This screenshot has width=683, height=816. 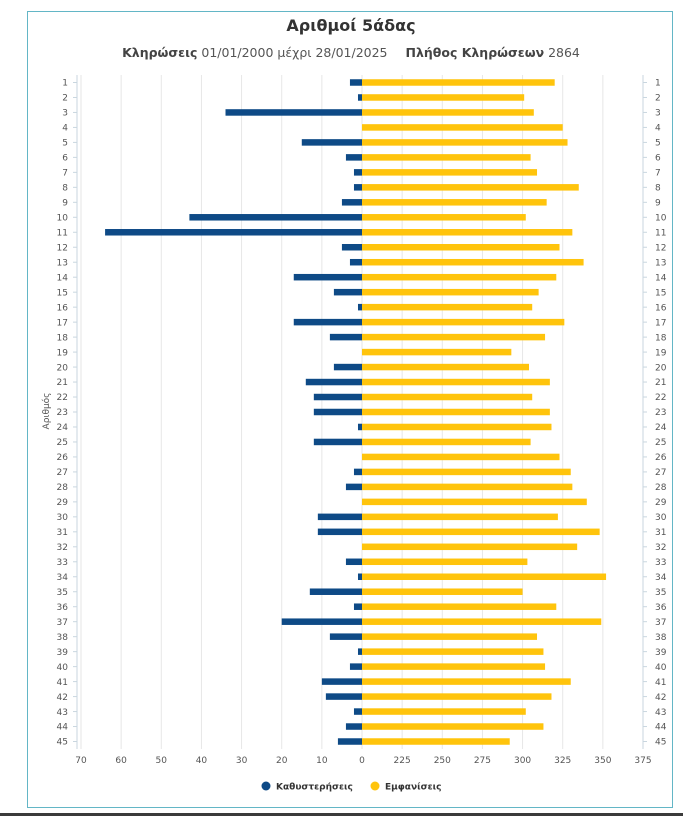 What do you see at coordinates (661, 503) in the screenshot?
I see `category-label-right: 29` at bounding box center [661, 503].